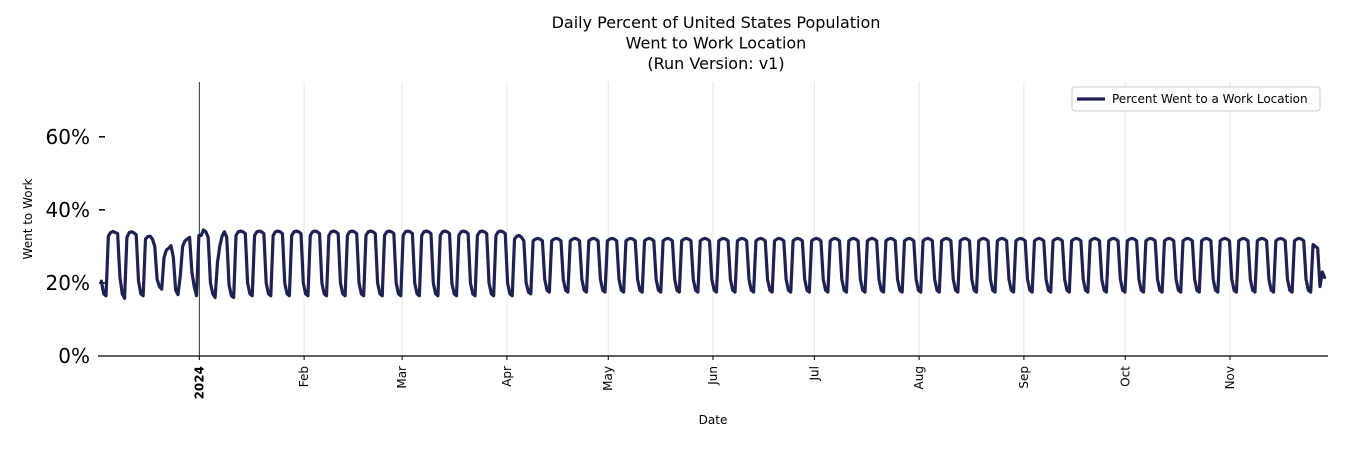 This screenshot has width=1350, height=450. Describe the element at coordinates (28, 218) in the screenshot. I see `y-axis-label: Went to Work` at that location.